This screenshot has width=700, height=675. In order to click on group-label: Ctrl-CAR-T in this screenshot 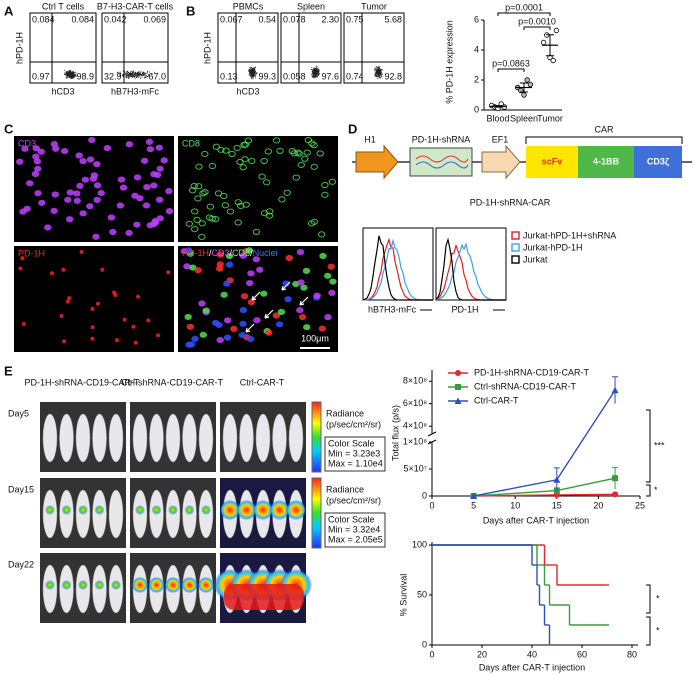, I will do `click(262, 382)`.